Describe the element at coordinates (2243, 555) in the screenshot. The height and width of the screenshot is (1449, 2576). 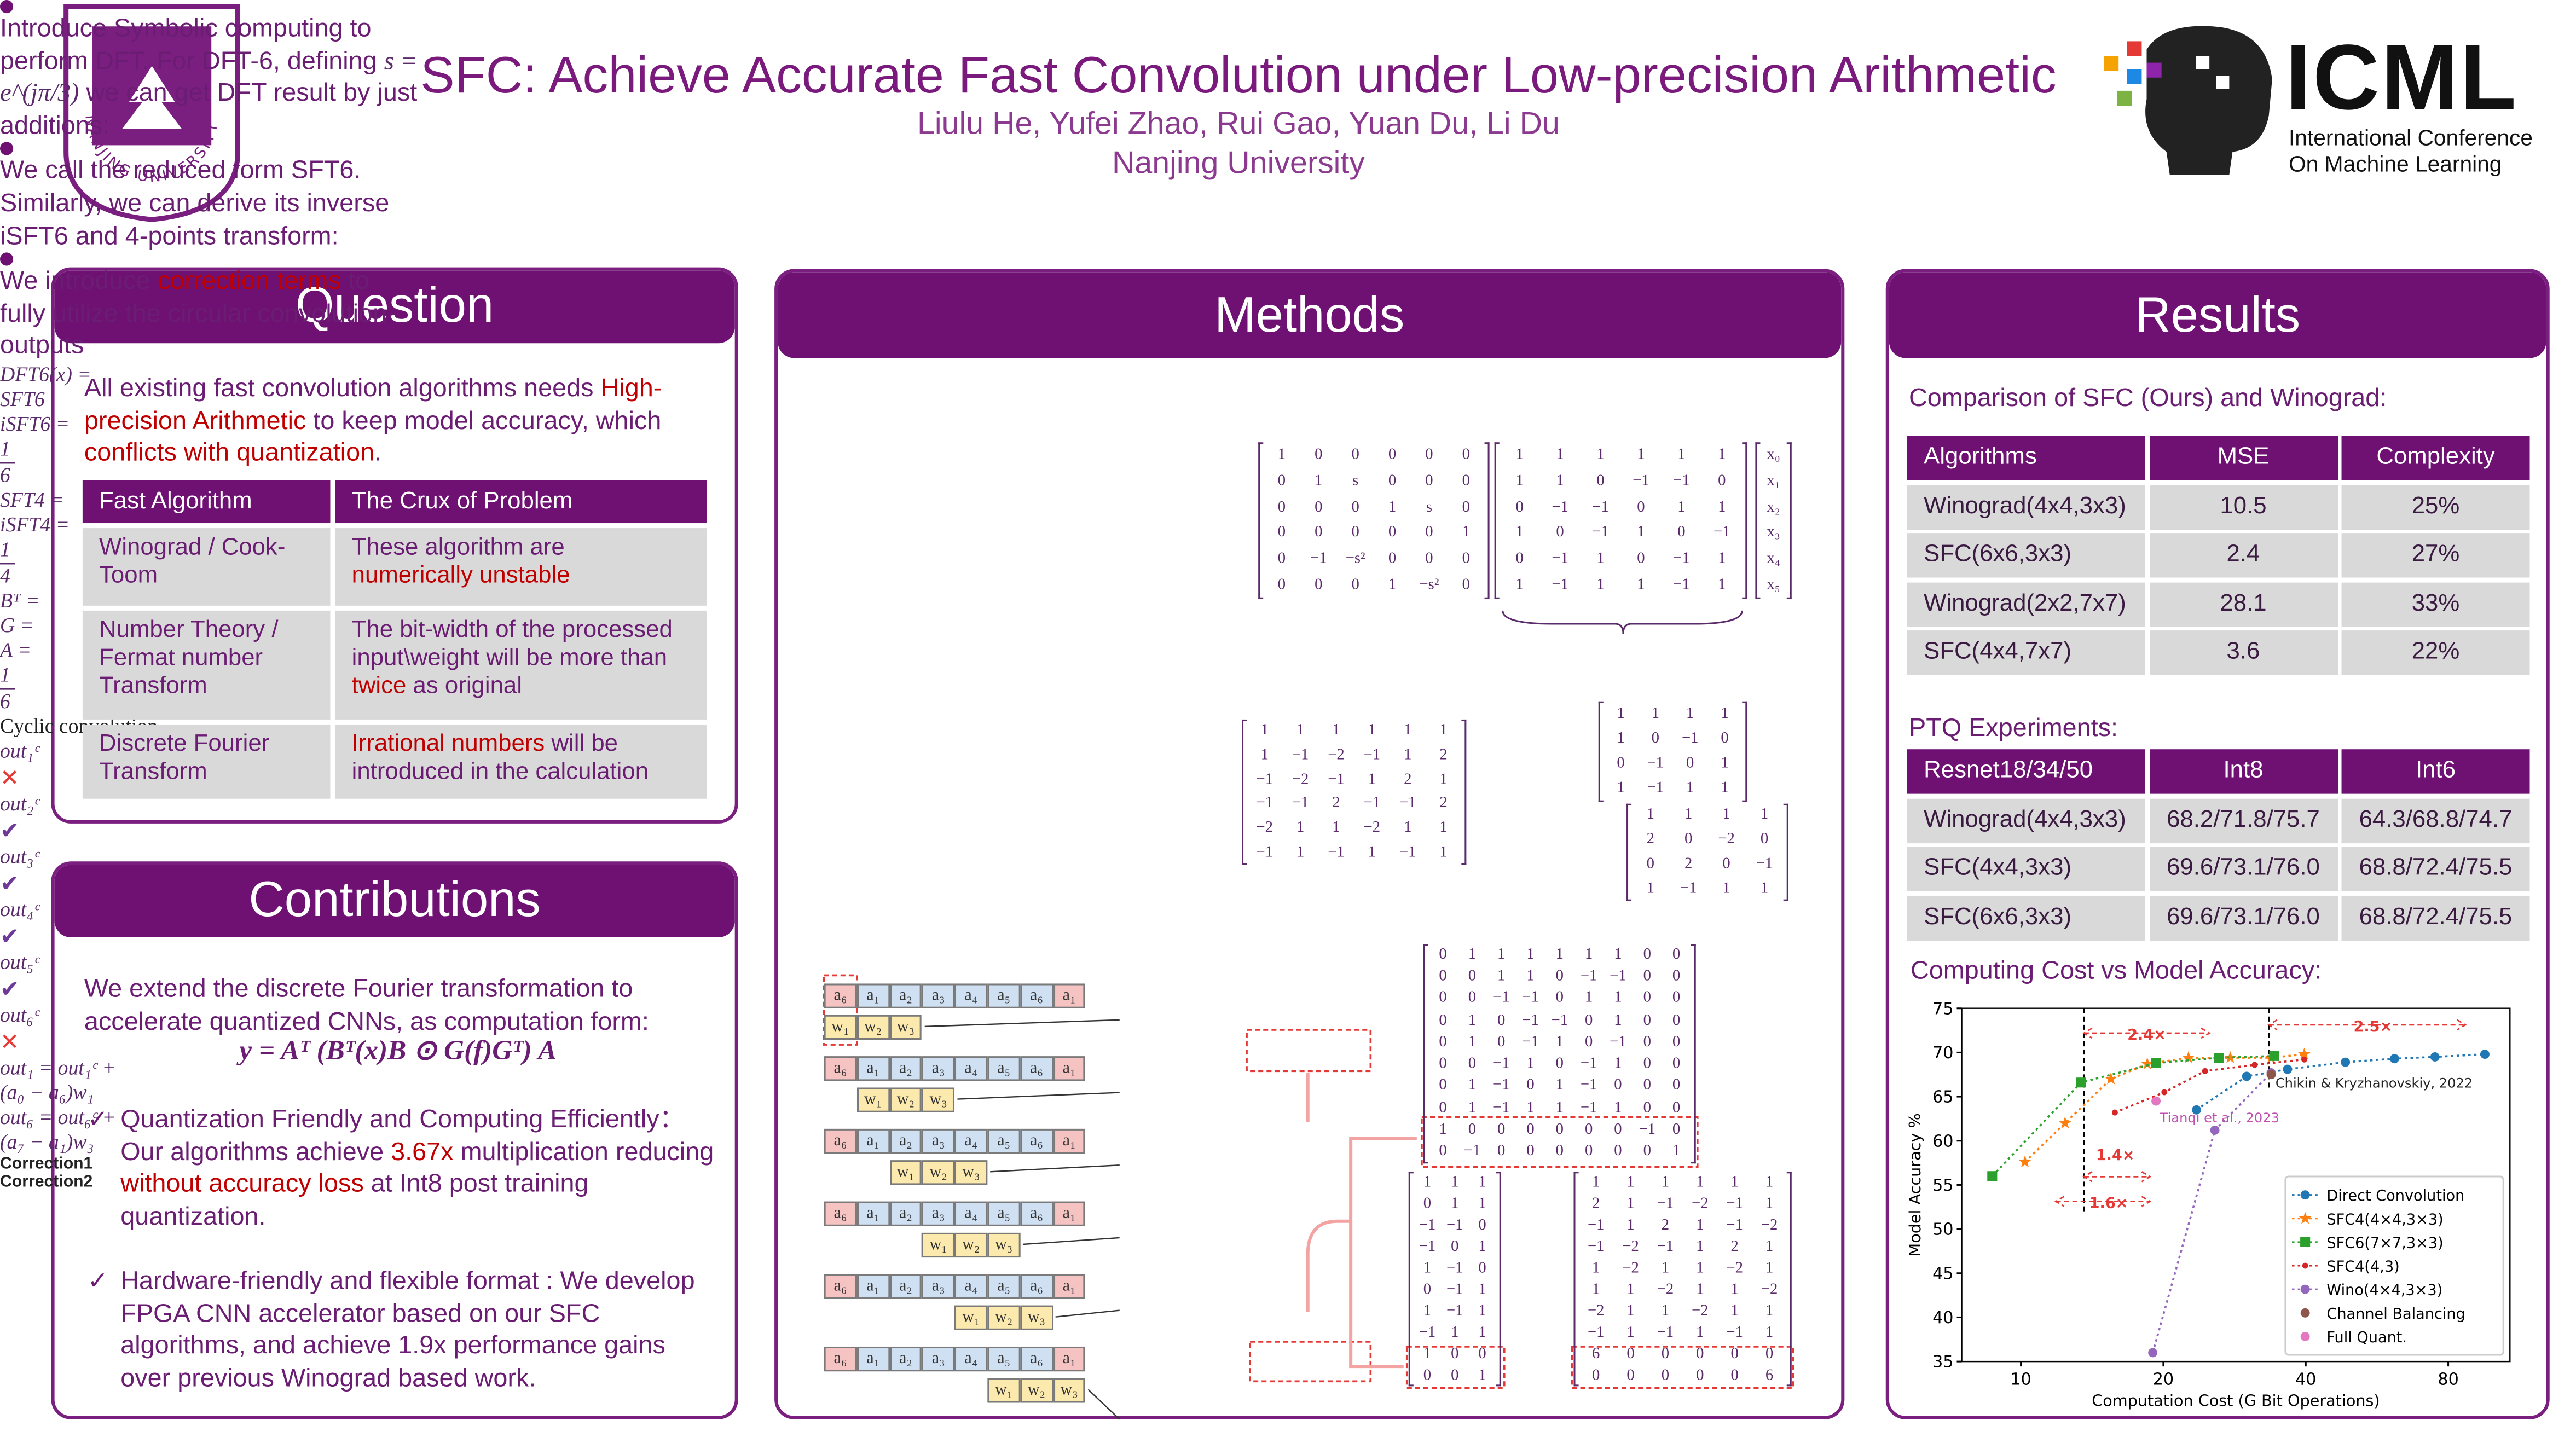
I see `table-cell: 2.4` at that location.